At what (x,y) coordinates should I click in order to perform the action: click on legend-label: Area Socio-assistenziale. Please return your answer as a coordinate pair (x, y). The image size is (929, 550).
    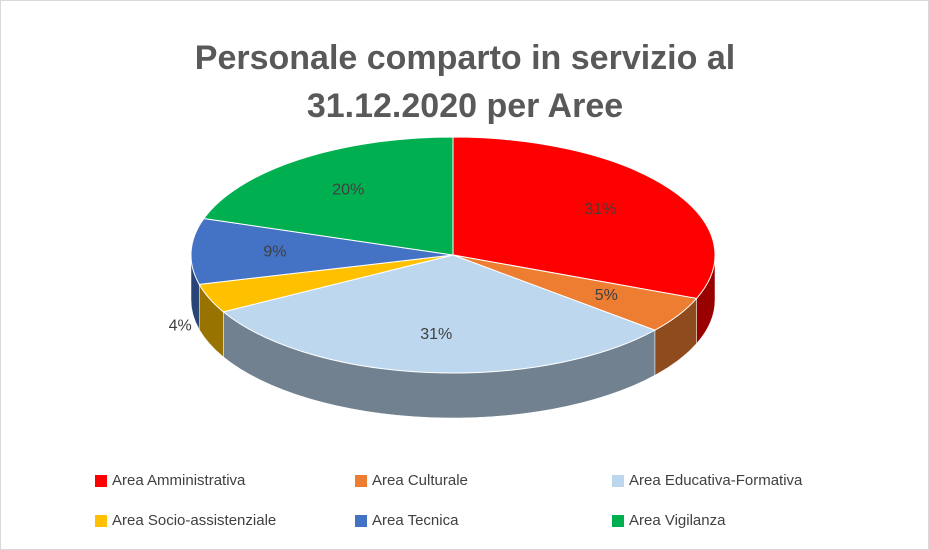
    Looking at the image, I should click on (194, 520).